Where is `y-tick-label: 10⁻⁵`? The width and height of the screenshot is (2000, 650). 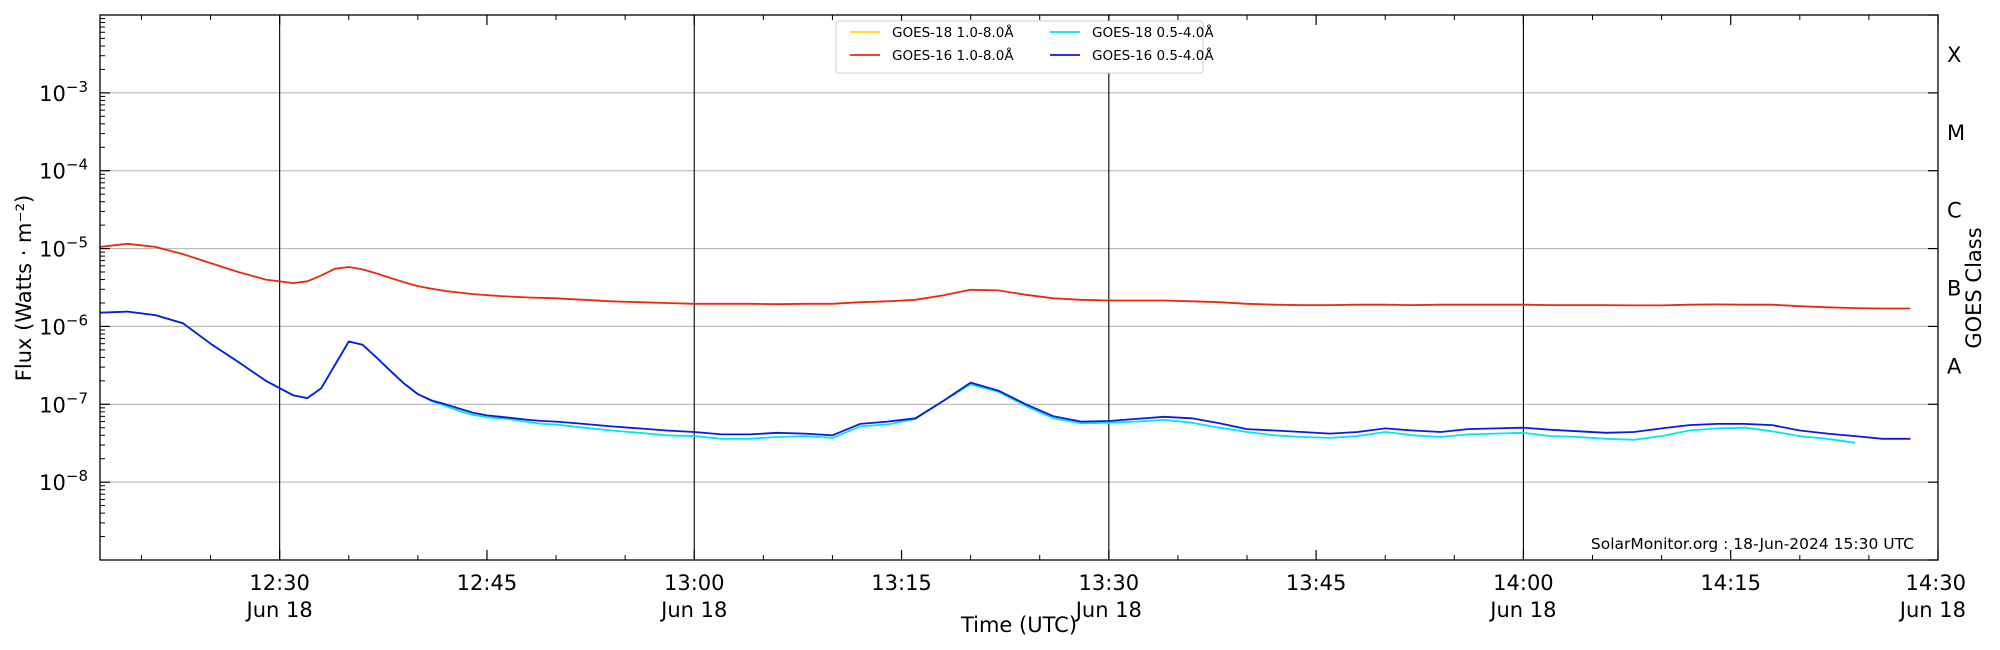
y-tick-label: 10⁻⁵ is located at coordinates (63, 248).